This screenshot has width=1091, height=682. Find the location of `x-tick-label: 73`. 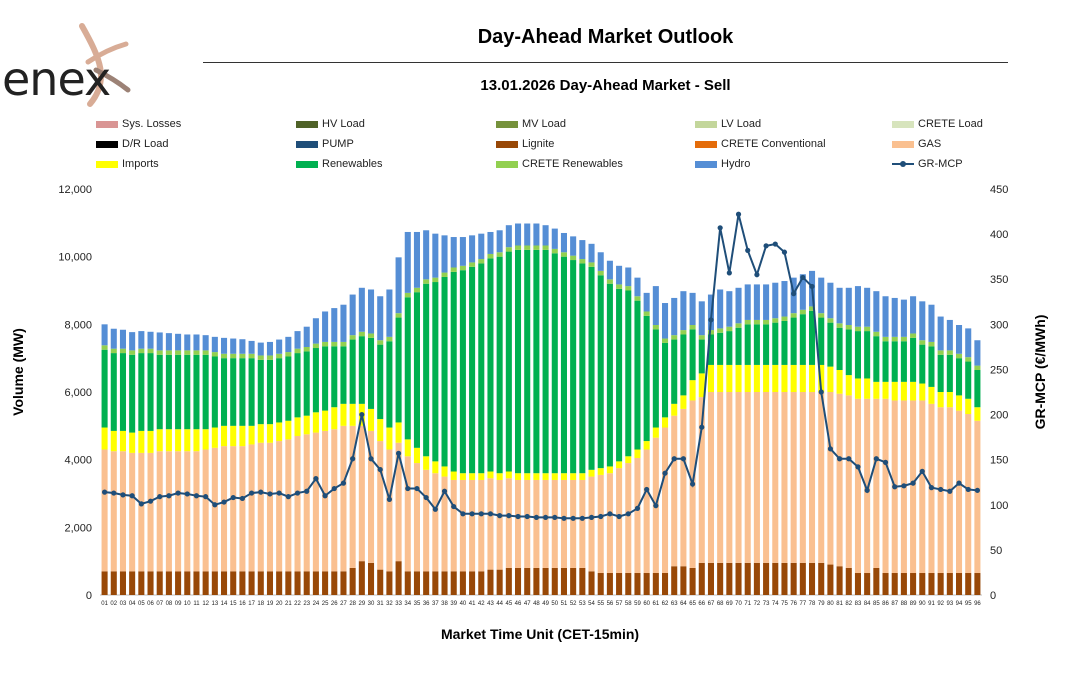

x-tick-label: 73 is located at coordinates (766, 604).